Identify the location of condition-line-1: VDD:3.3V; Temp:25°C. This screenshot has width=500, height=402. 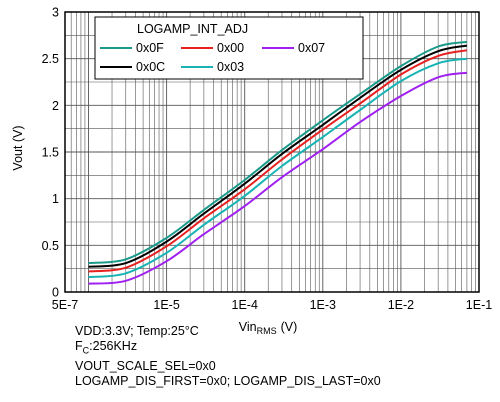
(137, 331).